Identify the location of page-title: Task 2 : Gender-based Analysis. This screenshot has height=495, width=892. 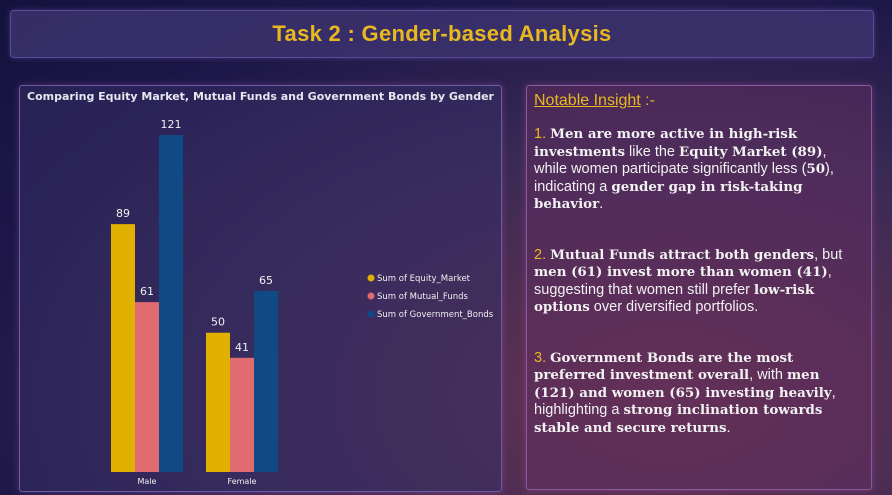
(442, 33).